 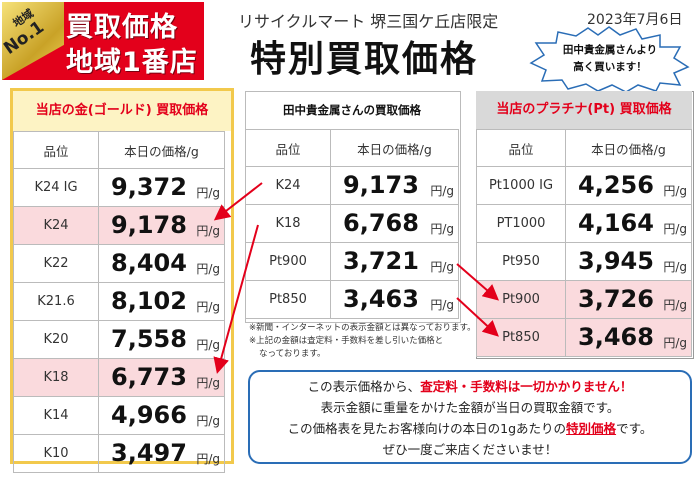 I want to click on tanaka-grade: Pt850, so click(x=288, y=299).